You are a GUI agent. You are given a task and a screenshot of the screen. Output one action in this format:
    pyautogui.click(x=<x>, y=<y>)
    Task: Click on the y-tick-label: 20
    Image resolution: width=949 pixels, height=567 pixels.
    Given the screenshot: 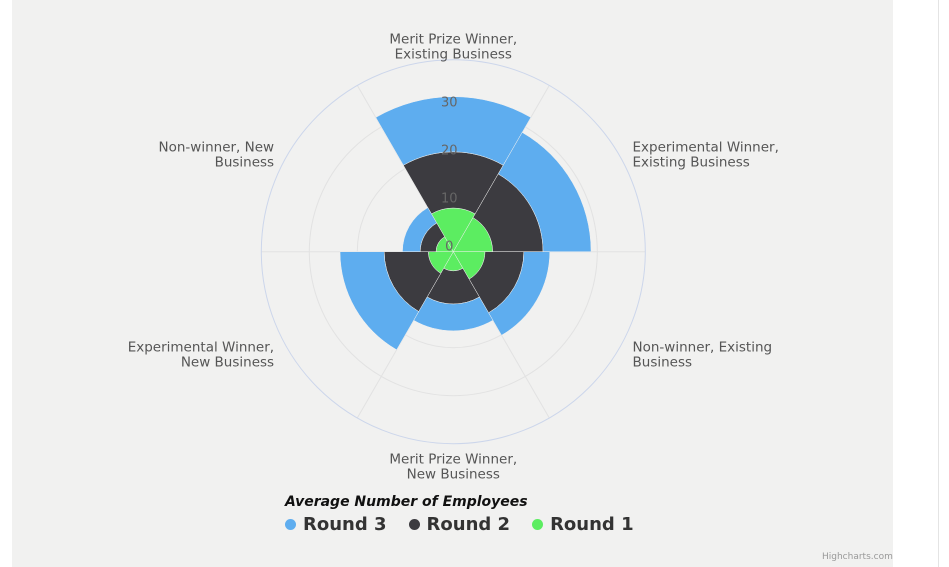 What is the action you would take?
    pyautogui.click(x=449, y=151)
    